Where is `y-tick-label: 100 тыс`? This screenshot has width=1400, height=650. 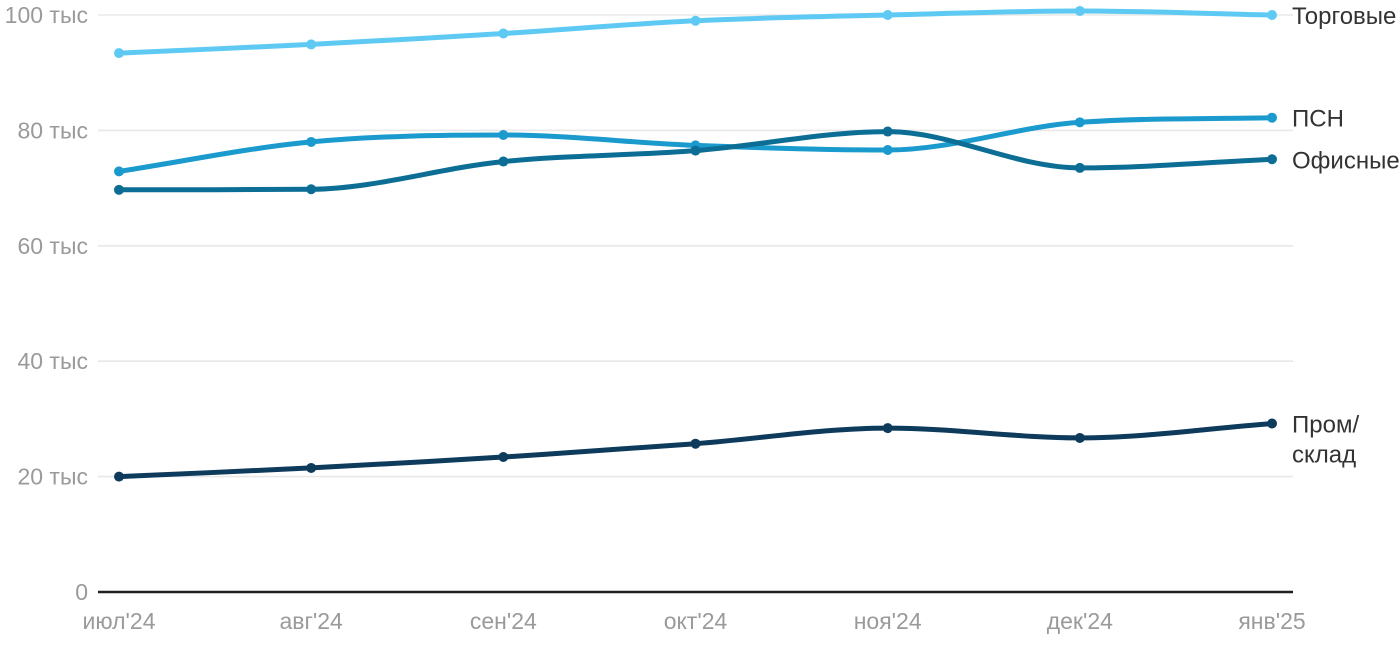 y-tick-label: 100 тыс is located at coordinates (46, 15).